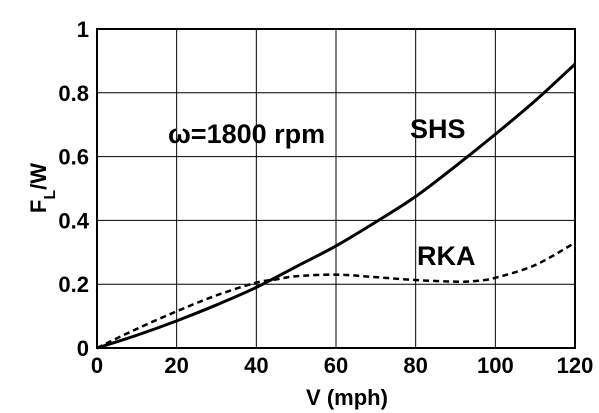 Image resolution: width=599 pixels, height=413 pixels. What do you see at coordinates (97, 365) in the screenshot?
I see `x-tick-label: 0` at bounding box center [97, 365].